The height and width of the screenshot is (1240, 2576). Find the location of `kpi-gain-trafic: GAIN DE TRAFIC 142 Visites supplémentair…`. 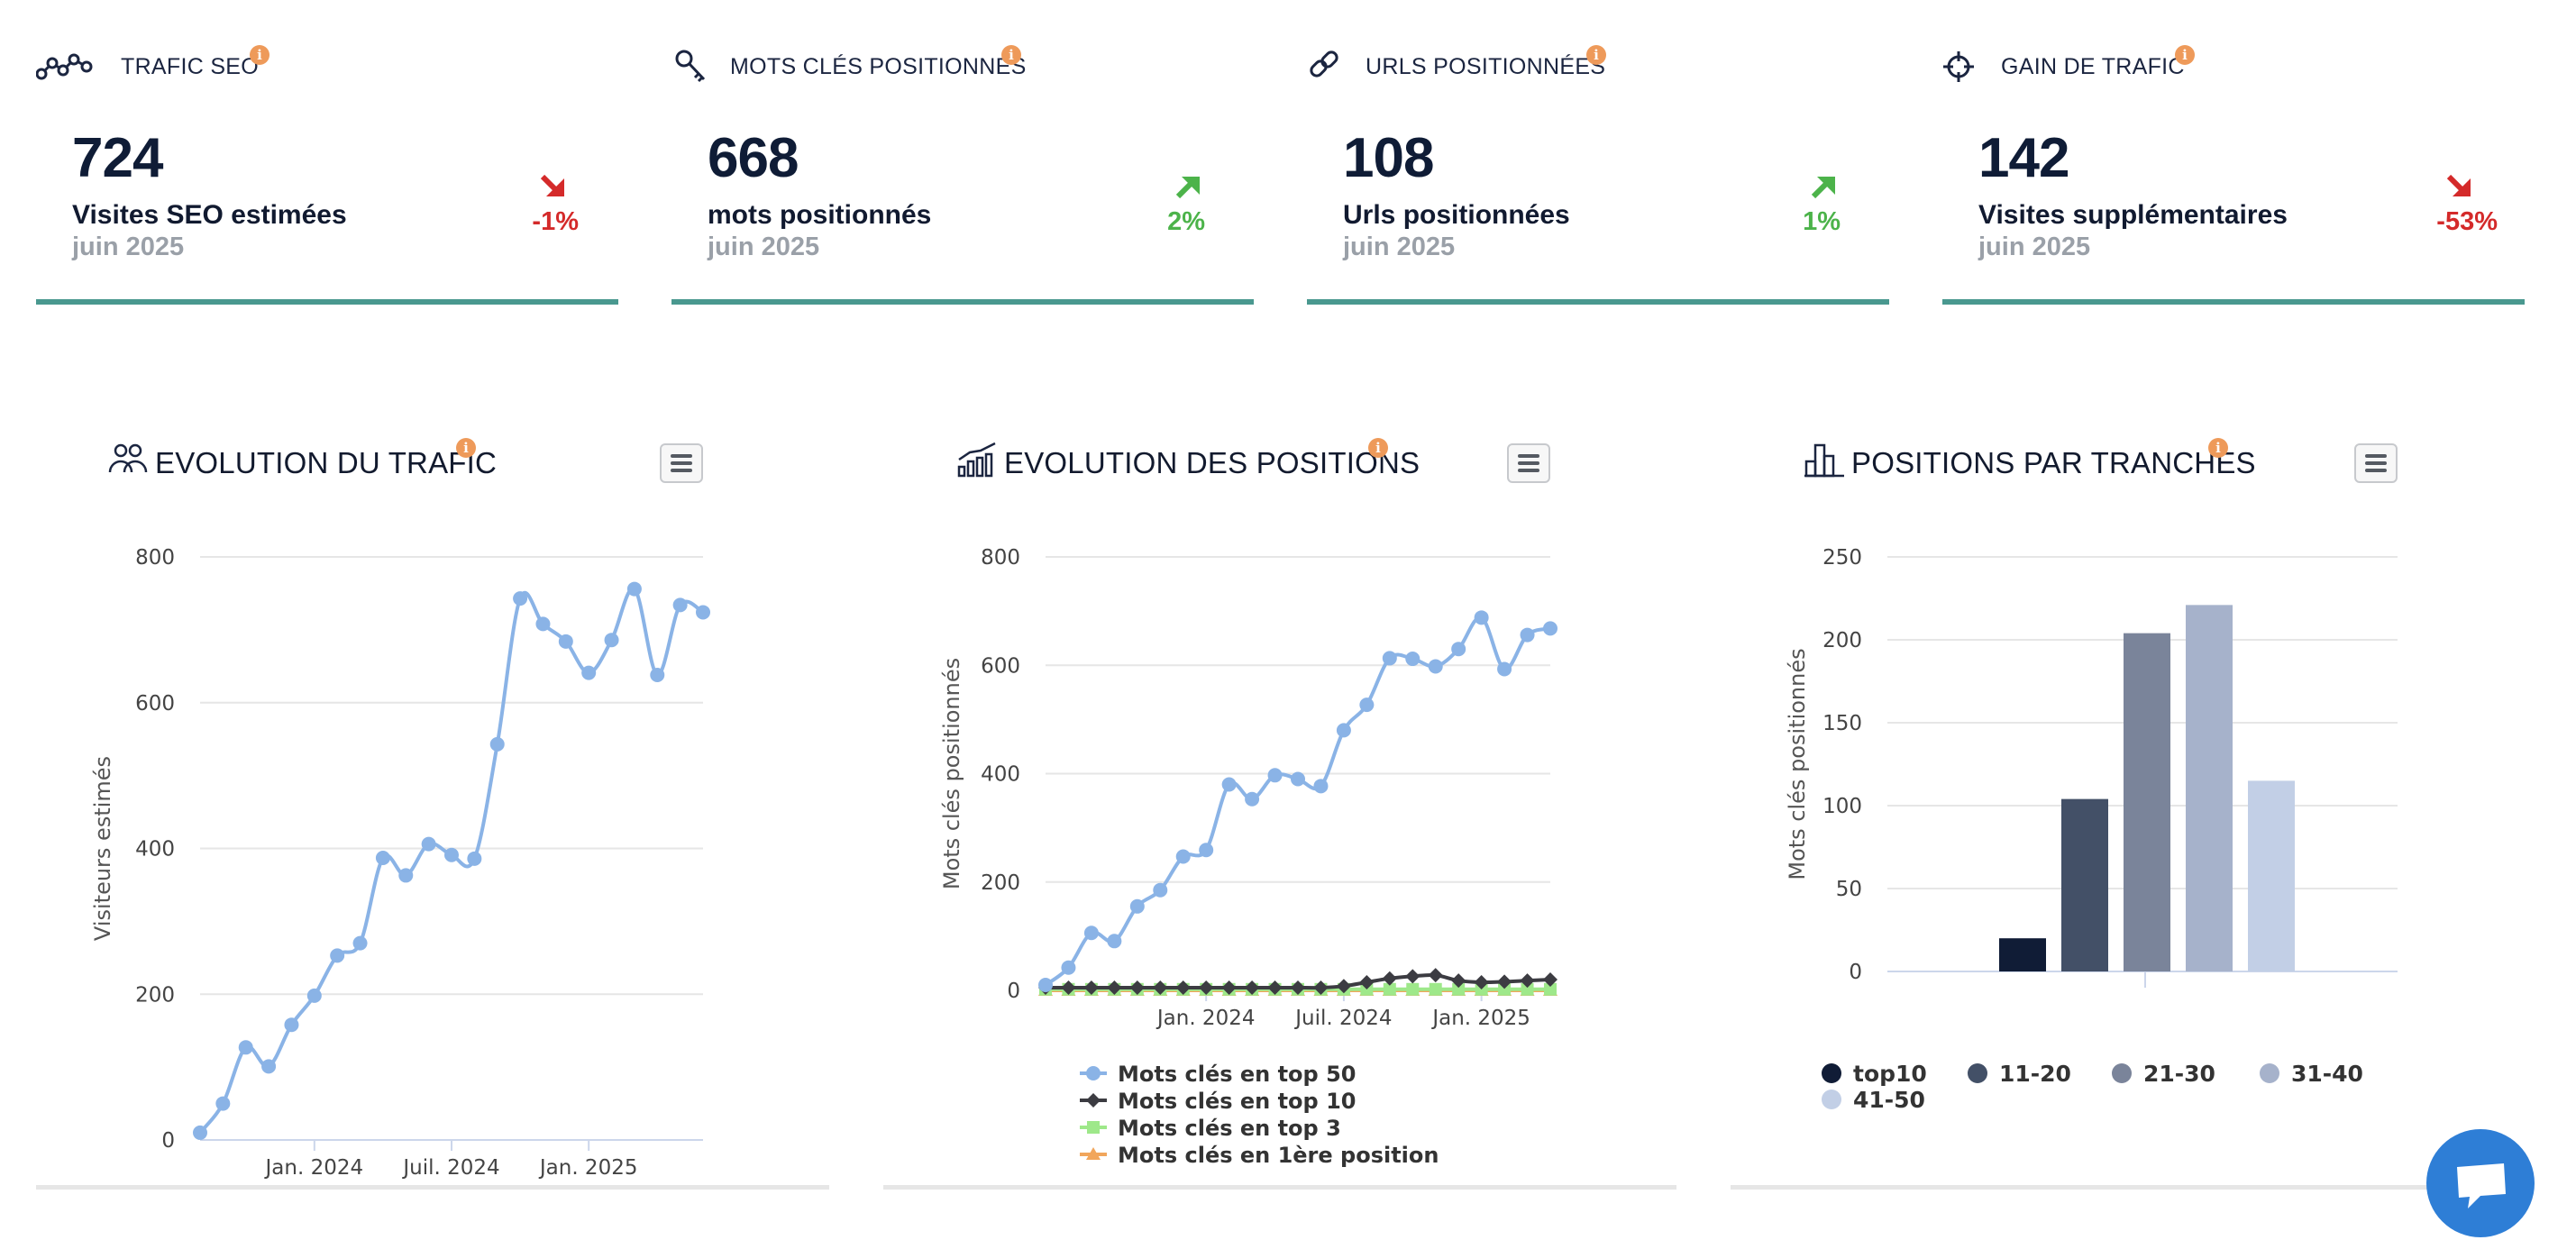

kpi-gain-trafic: GAIN DE TRAFIC 142 Visites supplémentair… is located at coordinates (2233, 152).